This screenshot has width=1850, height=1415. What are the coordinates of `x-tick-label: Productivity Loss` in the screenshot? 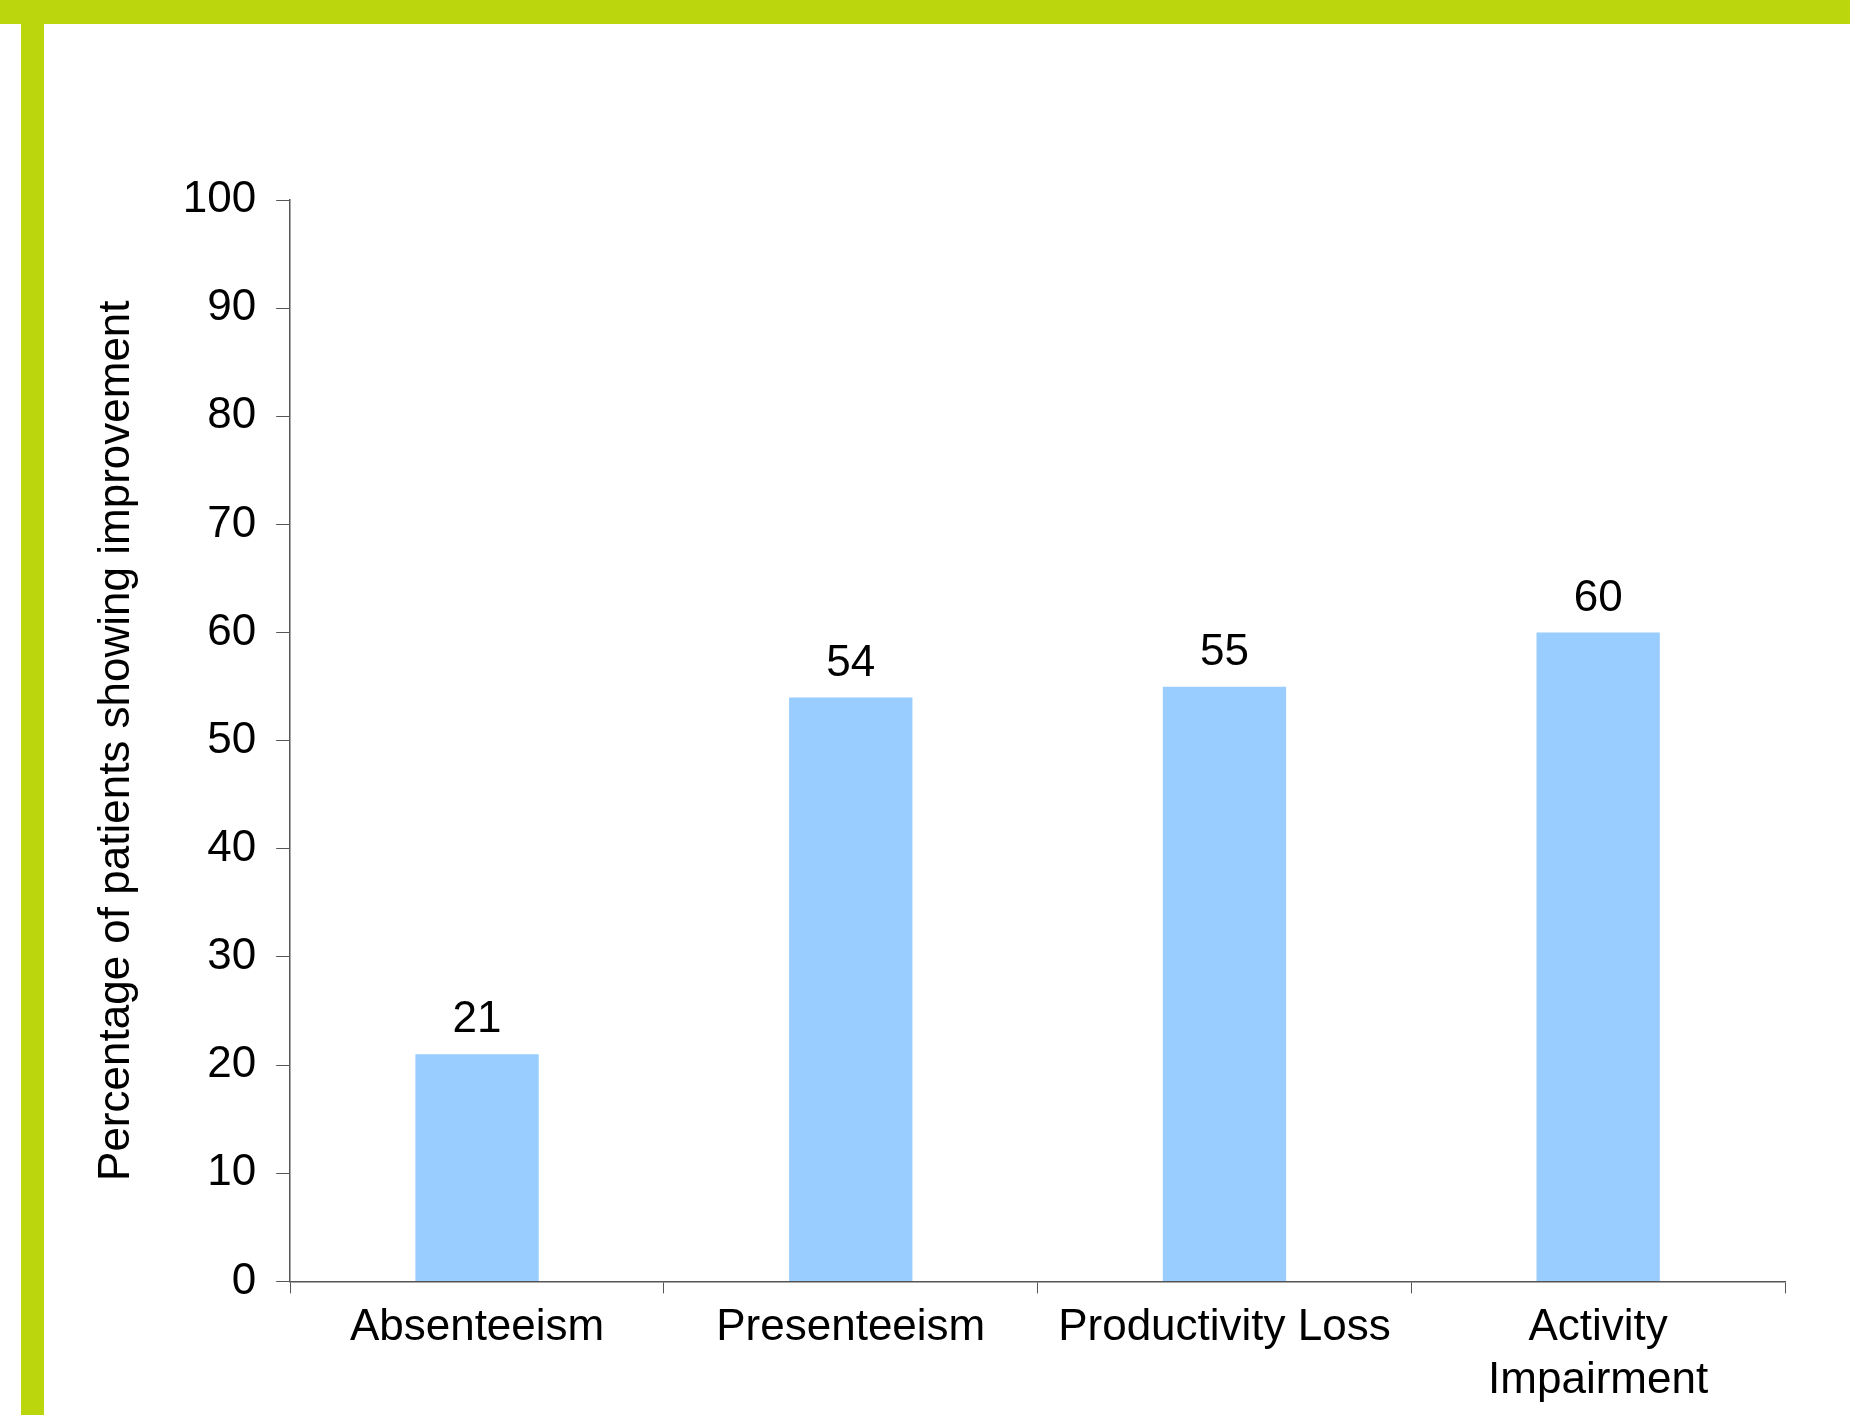 It's located at (1224, 1324).